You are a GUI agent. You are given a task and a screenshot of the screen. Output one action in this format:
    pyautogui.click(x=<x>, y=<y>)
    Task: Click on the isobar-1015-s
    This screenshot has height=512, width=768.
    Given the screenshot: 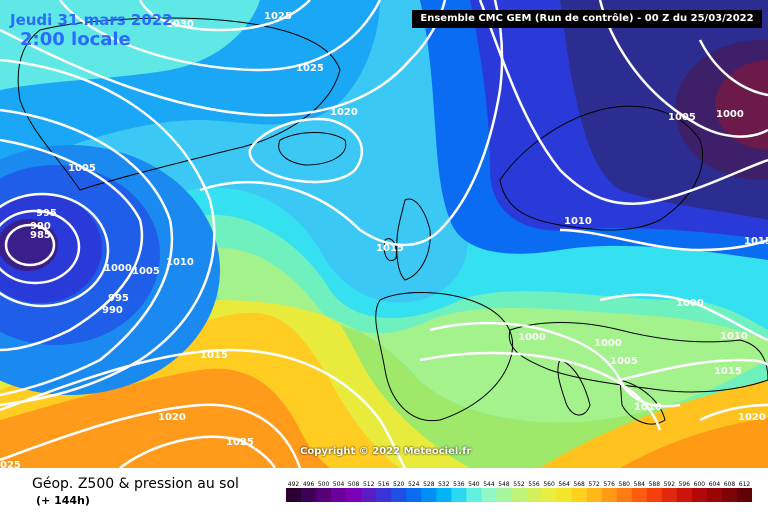 What is the action you would take?
    pyautogui.click(x=203, y=408)
    